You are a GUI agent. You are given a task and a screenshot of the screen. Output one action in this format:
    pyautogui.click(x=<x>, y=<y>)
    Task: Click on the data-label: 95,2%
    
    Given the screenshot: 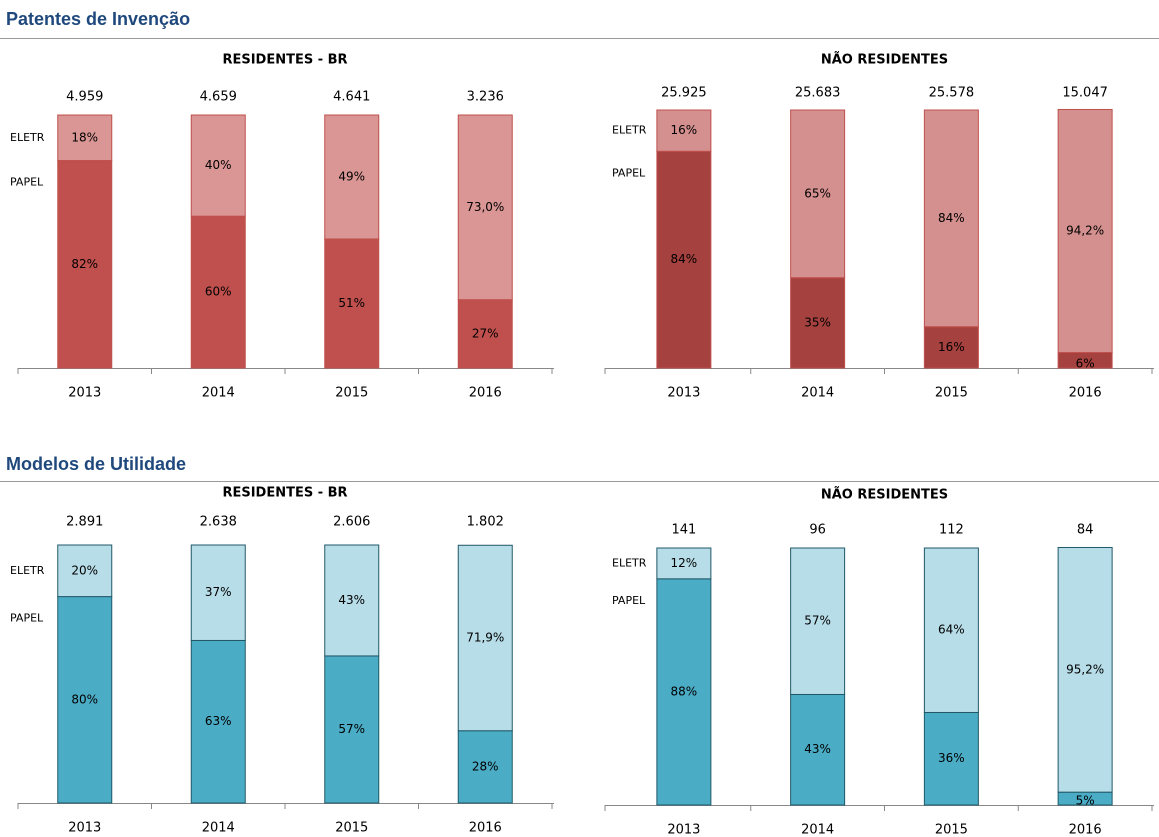 What is the action you would take?
    pyautogui.click(x=1085, y=669)
    